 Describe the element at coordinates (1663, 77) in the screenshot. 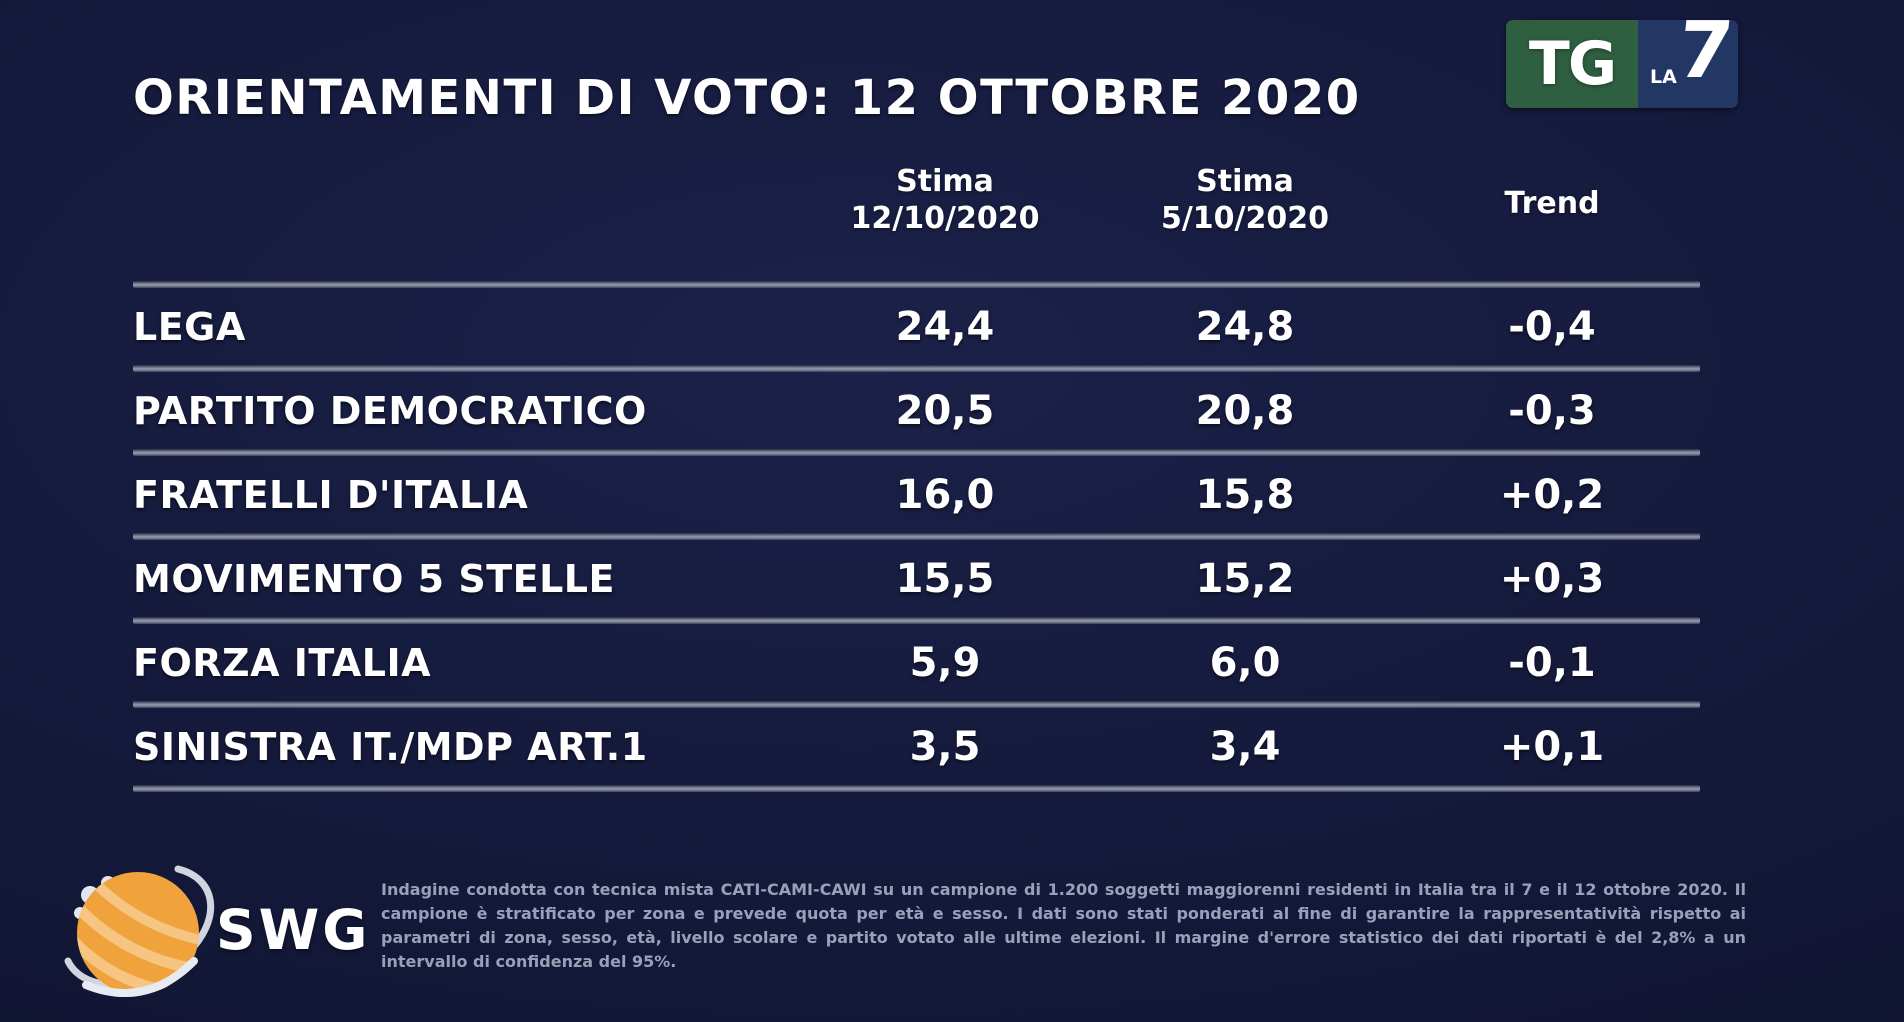

I see `la7-logo-la-text: LA` at that location.